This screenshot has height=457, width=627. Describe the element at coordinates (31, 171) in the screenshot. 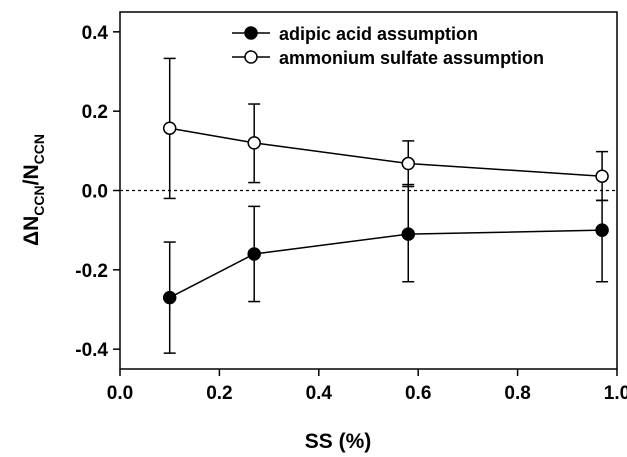

I see `y-title-n2: N` at that location.